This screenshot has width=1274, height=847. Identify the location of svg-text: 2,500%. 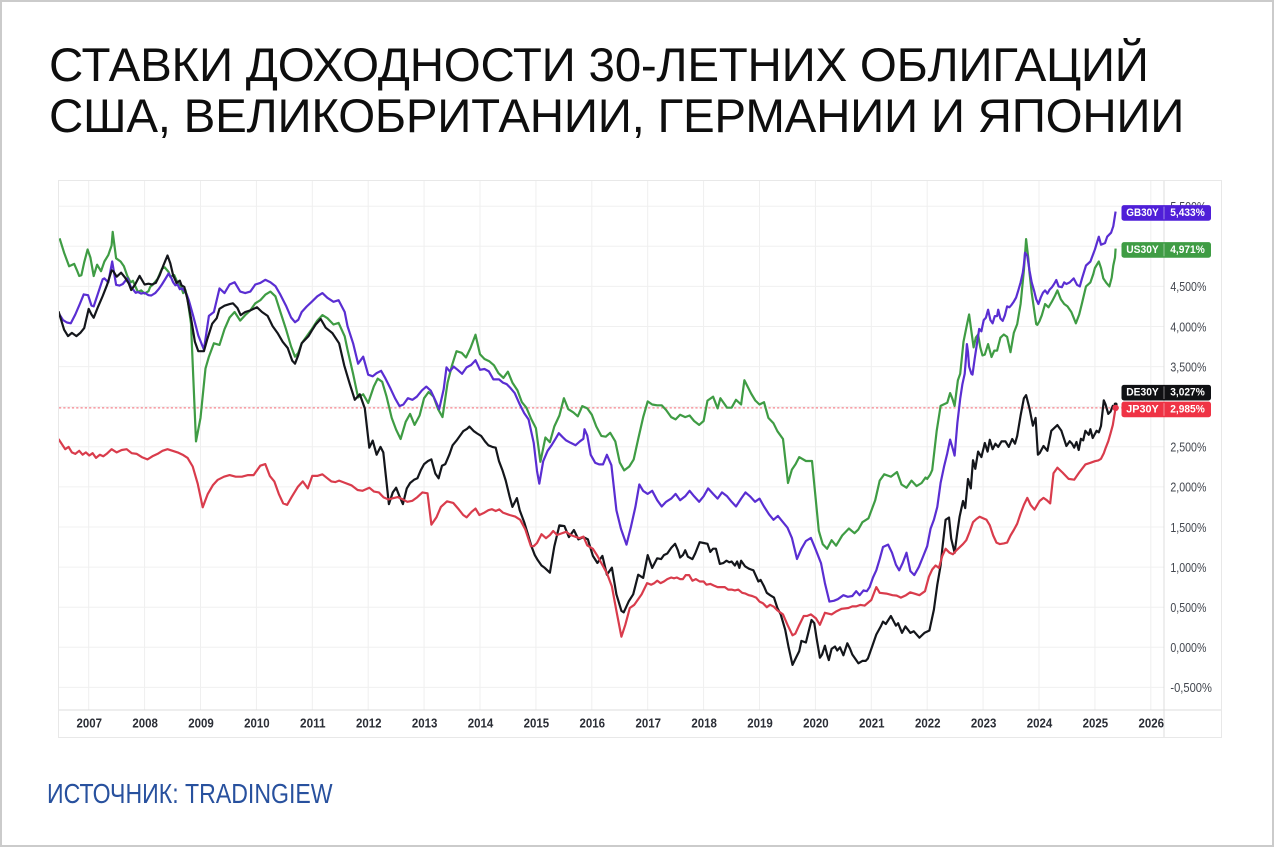
(1188, 447).